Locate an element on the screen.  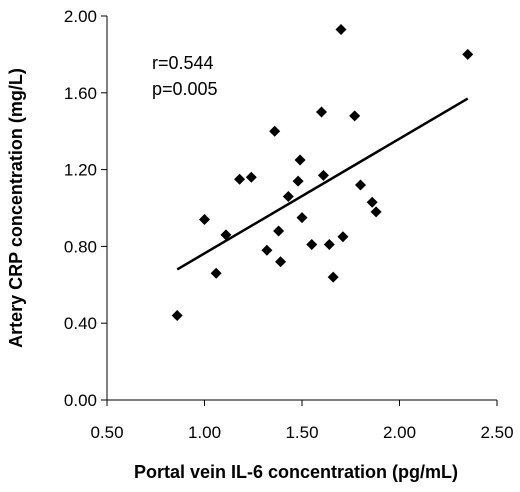
y-tick-label: 2.00 is located at coordinates (80, 16).